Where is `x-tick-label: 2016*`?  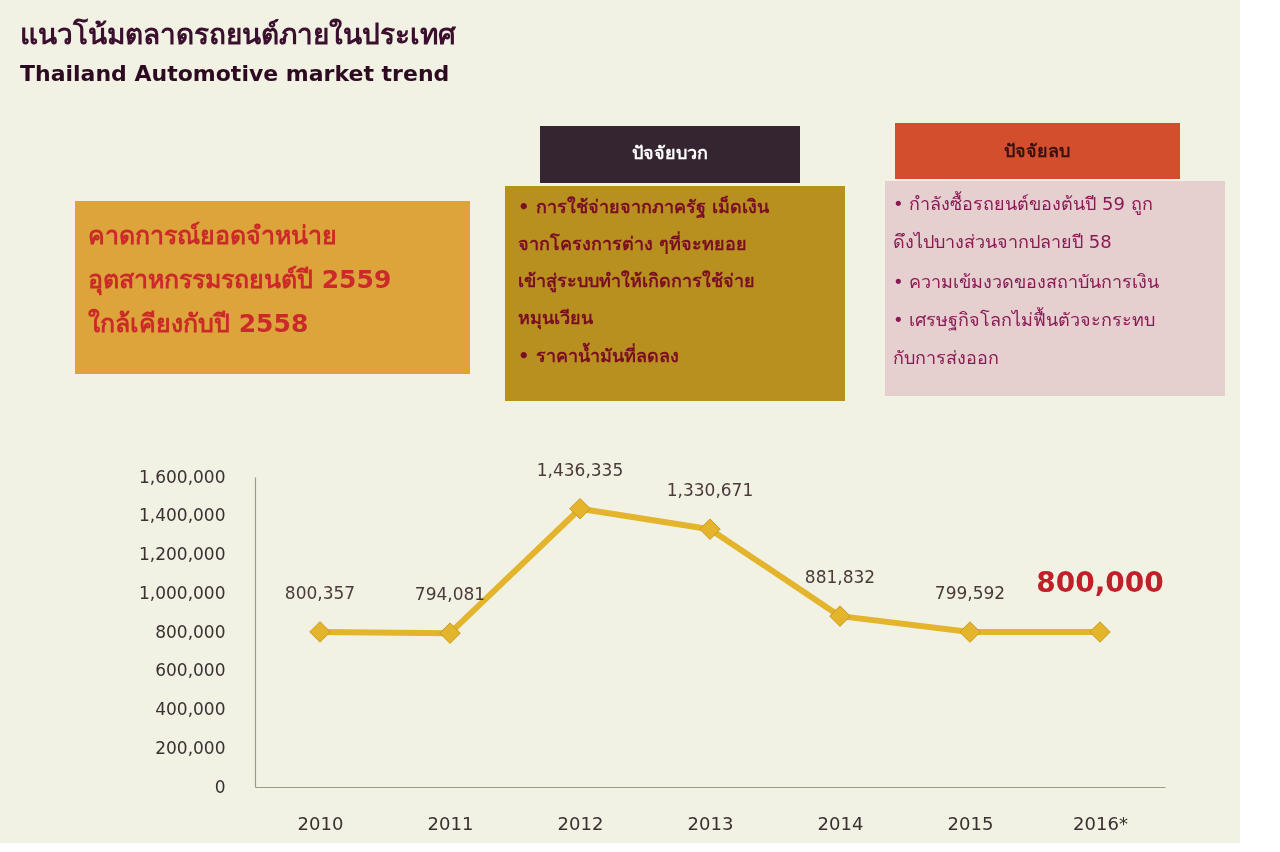
x-tick-label: 2016* is located at coordinates (1100, 823).